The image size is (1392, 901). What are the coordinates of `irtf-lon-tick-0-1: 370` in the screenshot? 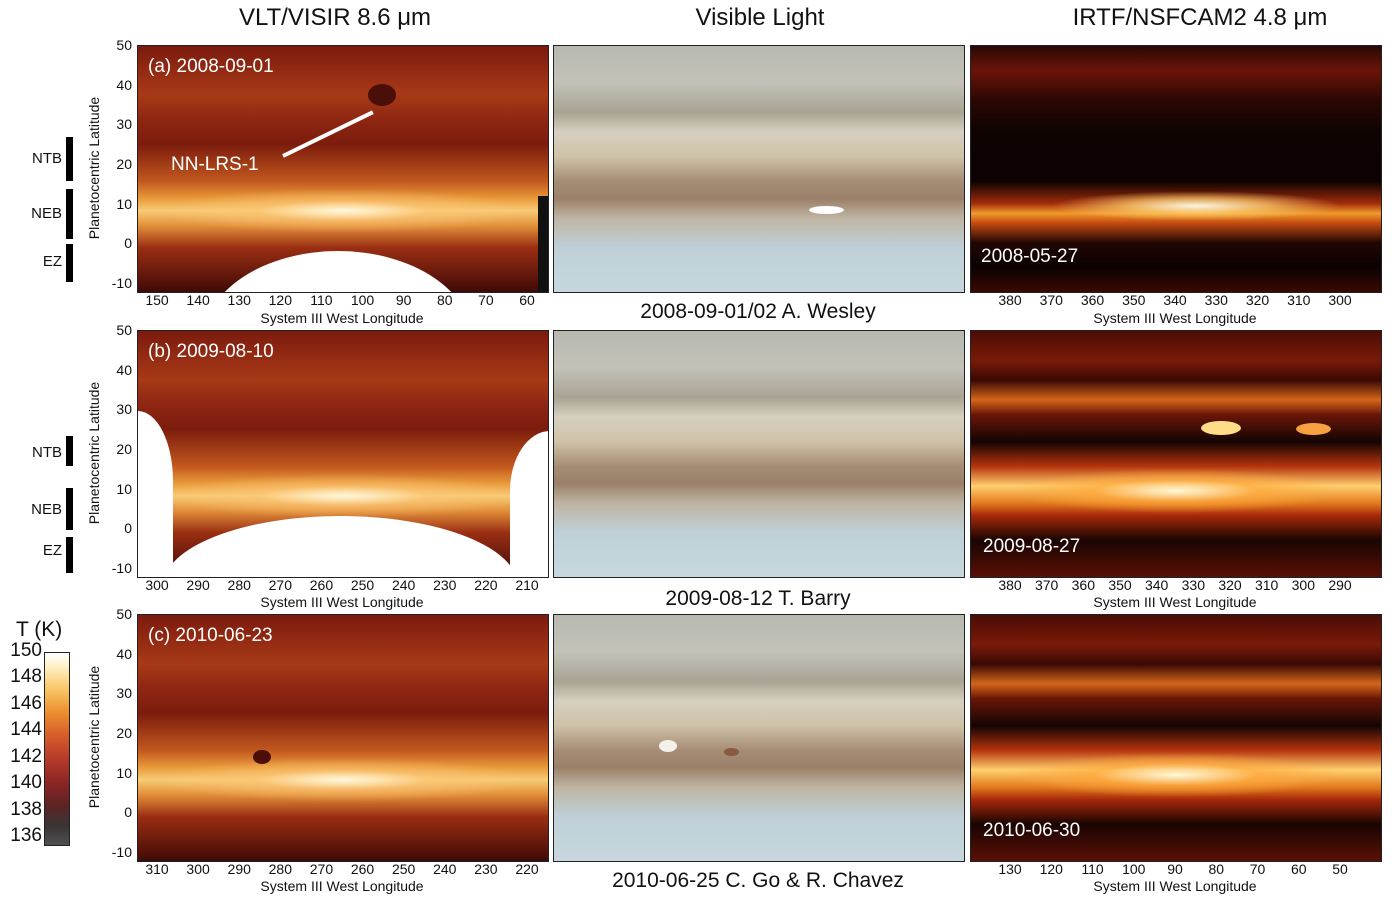 It's located at (1051, 300).